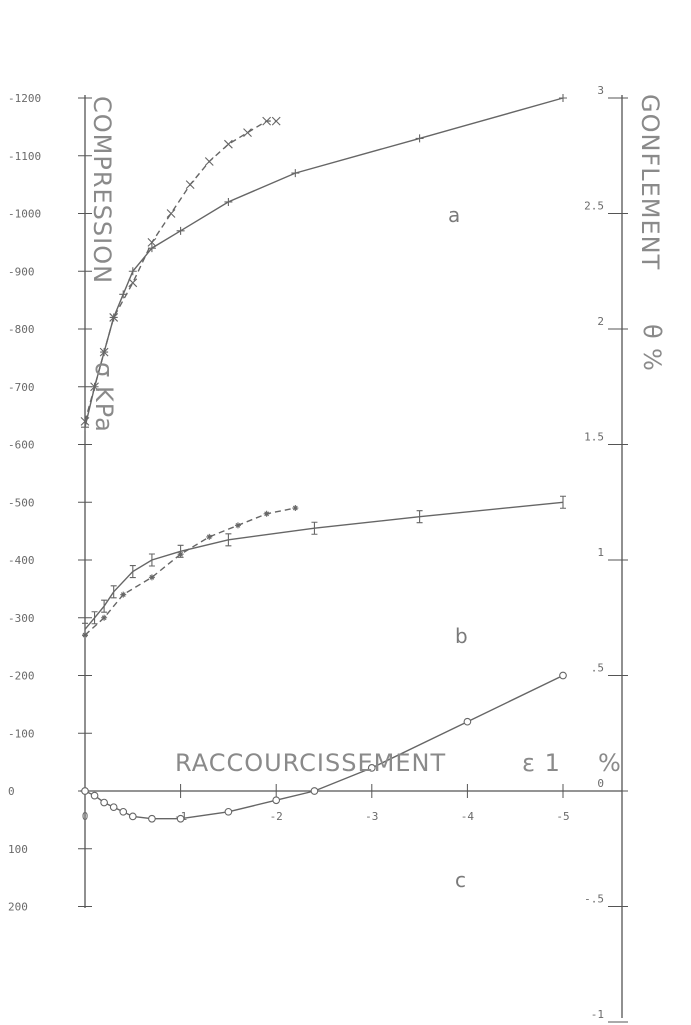 The height and width of the screenshot is (1025, 691). Describe the element at coordinates (597, 1014) in the screenshot. I see `right-tick-label: -1` at that location.